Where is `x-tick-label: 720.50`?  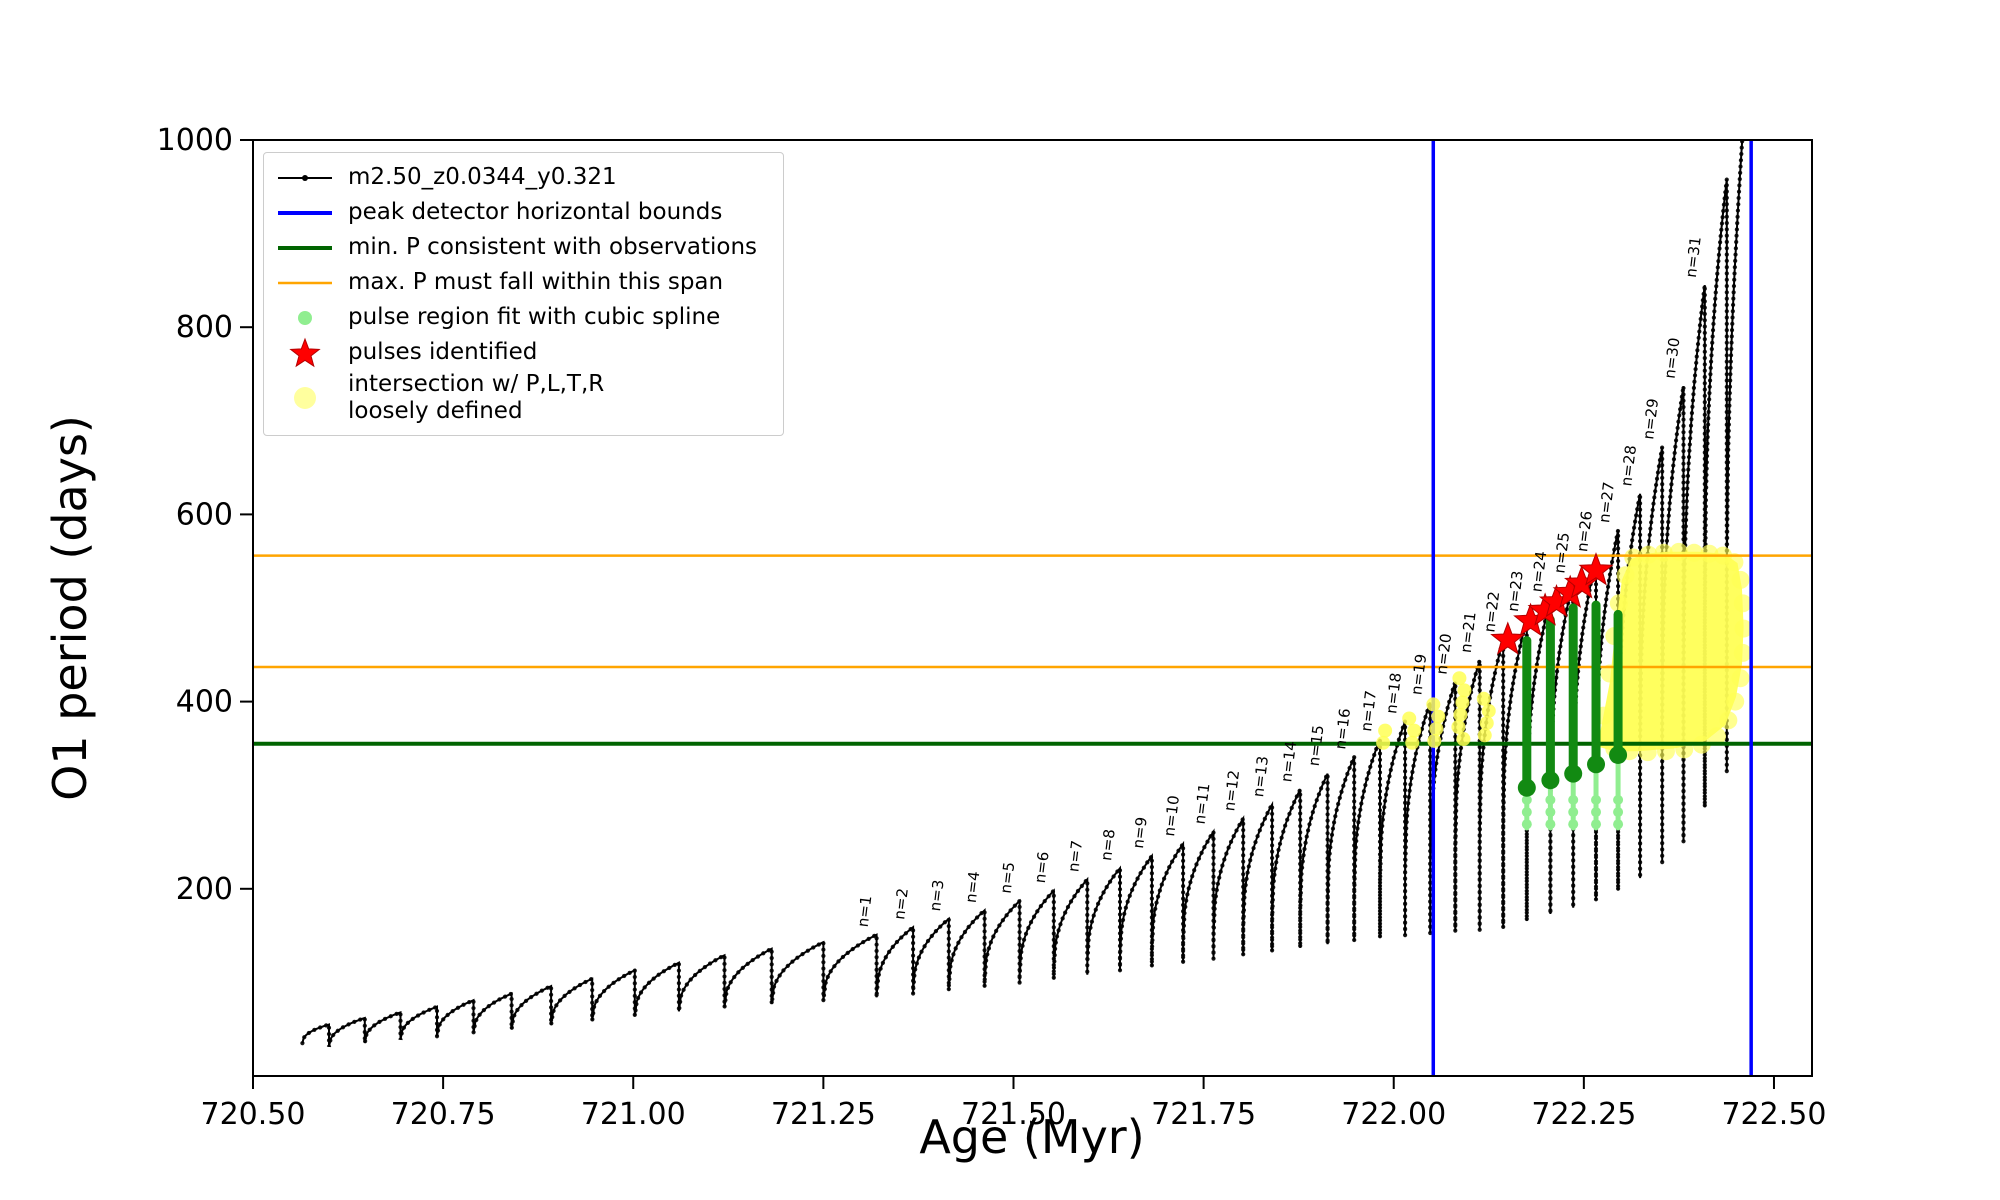
x-tick-label: 720.50 is located at coordinates (253, 1114).